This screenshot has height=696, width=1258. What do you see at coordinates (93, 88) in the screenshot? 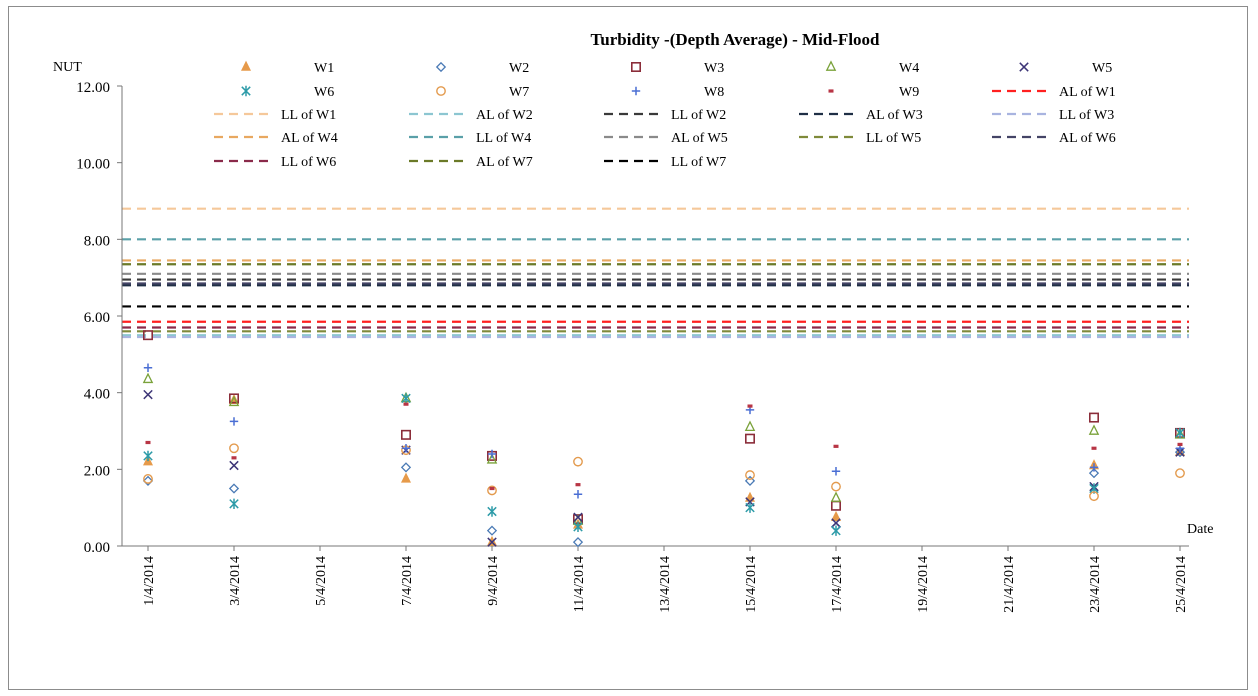
I see `y-tick-label: 12.00` at bounding box center [93, 88].